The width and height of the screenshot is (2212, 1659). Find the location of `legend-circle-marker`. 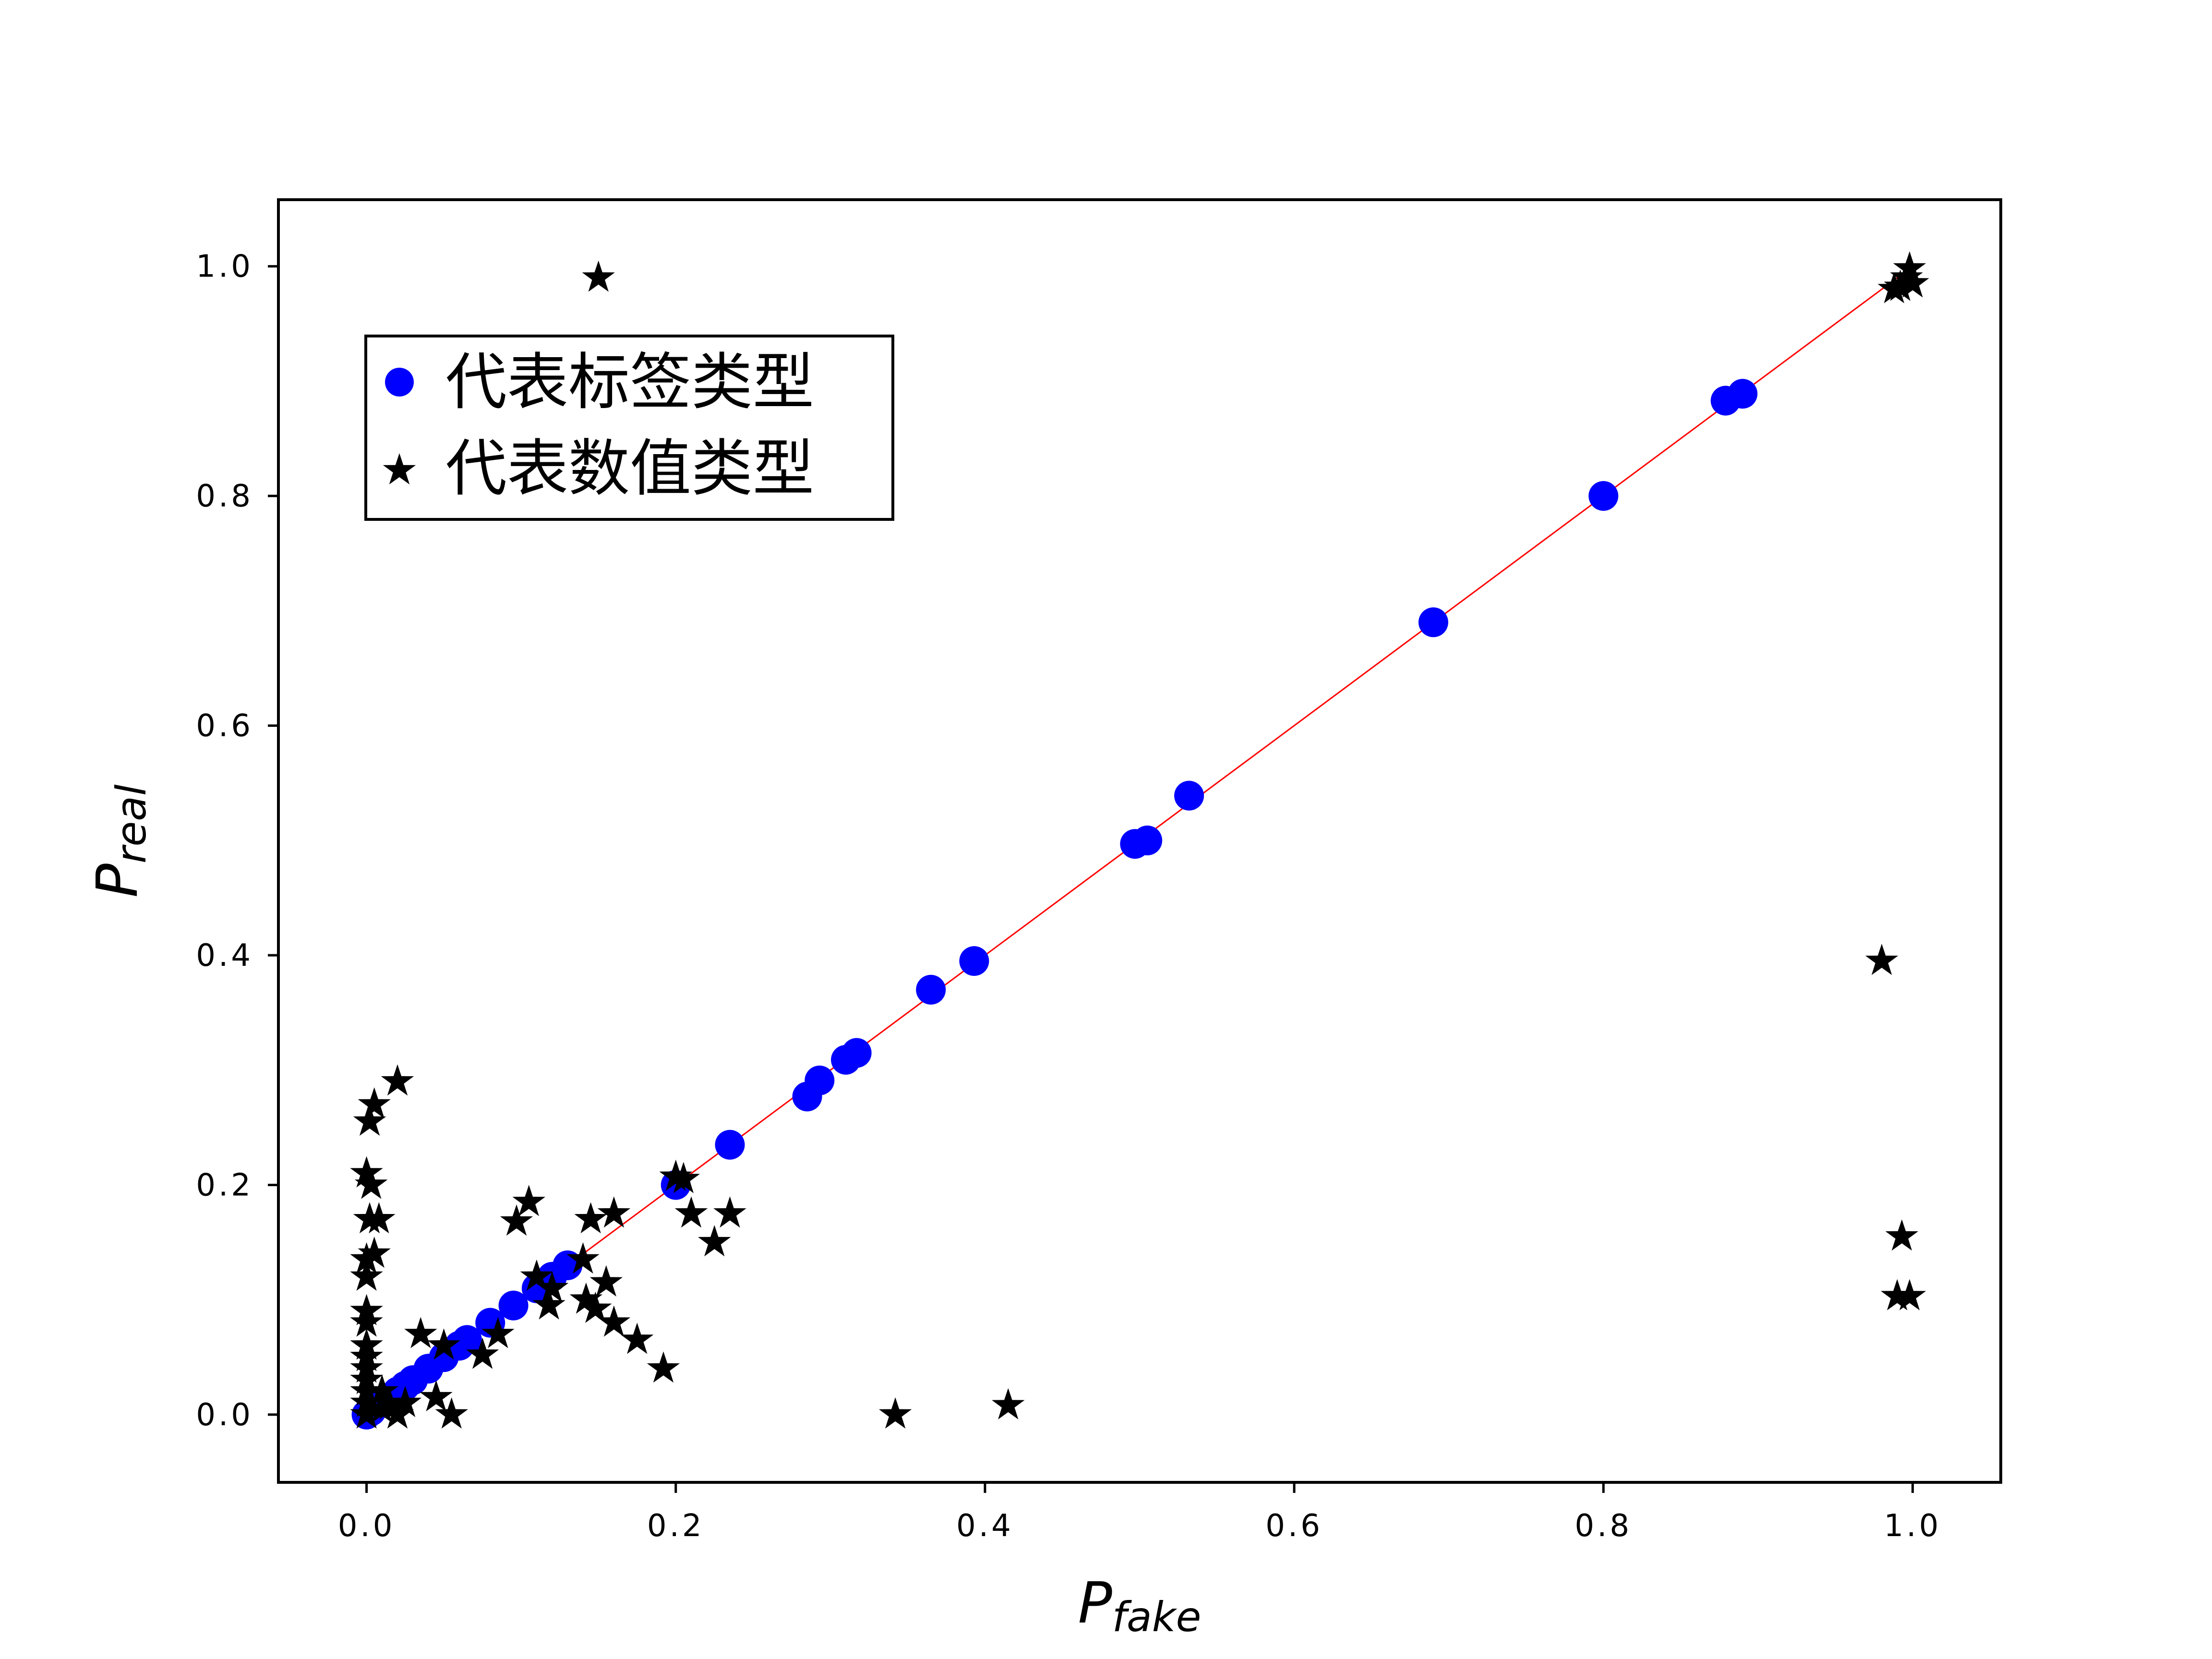

legend-circle-marker is located at coordinates (399, 383).